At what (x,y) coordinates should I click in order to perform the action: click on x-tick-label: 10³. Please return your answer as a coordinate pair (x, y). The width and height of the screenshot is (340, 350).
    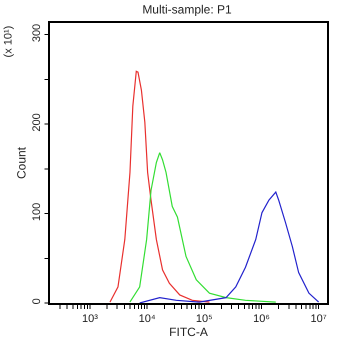
    Looking at the image, I should click on (90, 318).